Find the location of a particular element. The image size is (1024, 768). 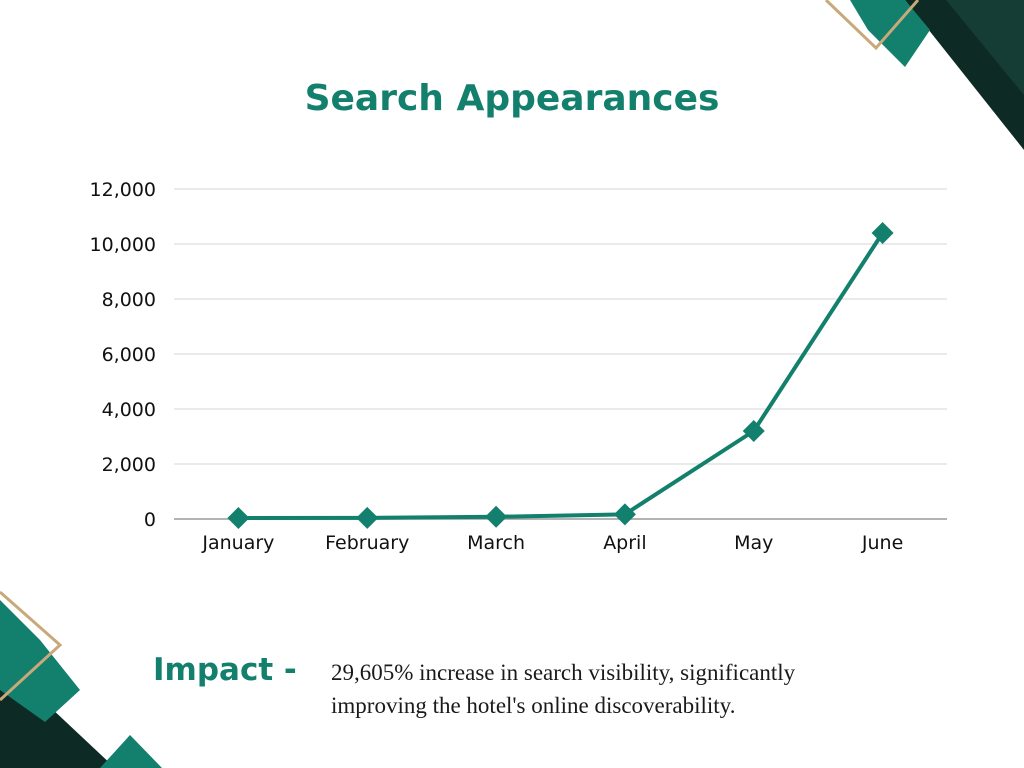

impact-label: Impact - is located at coordinates (225, 670).